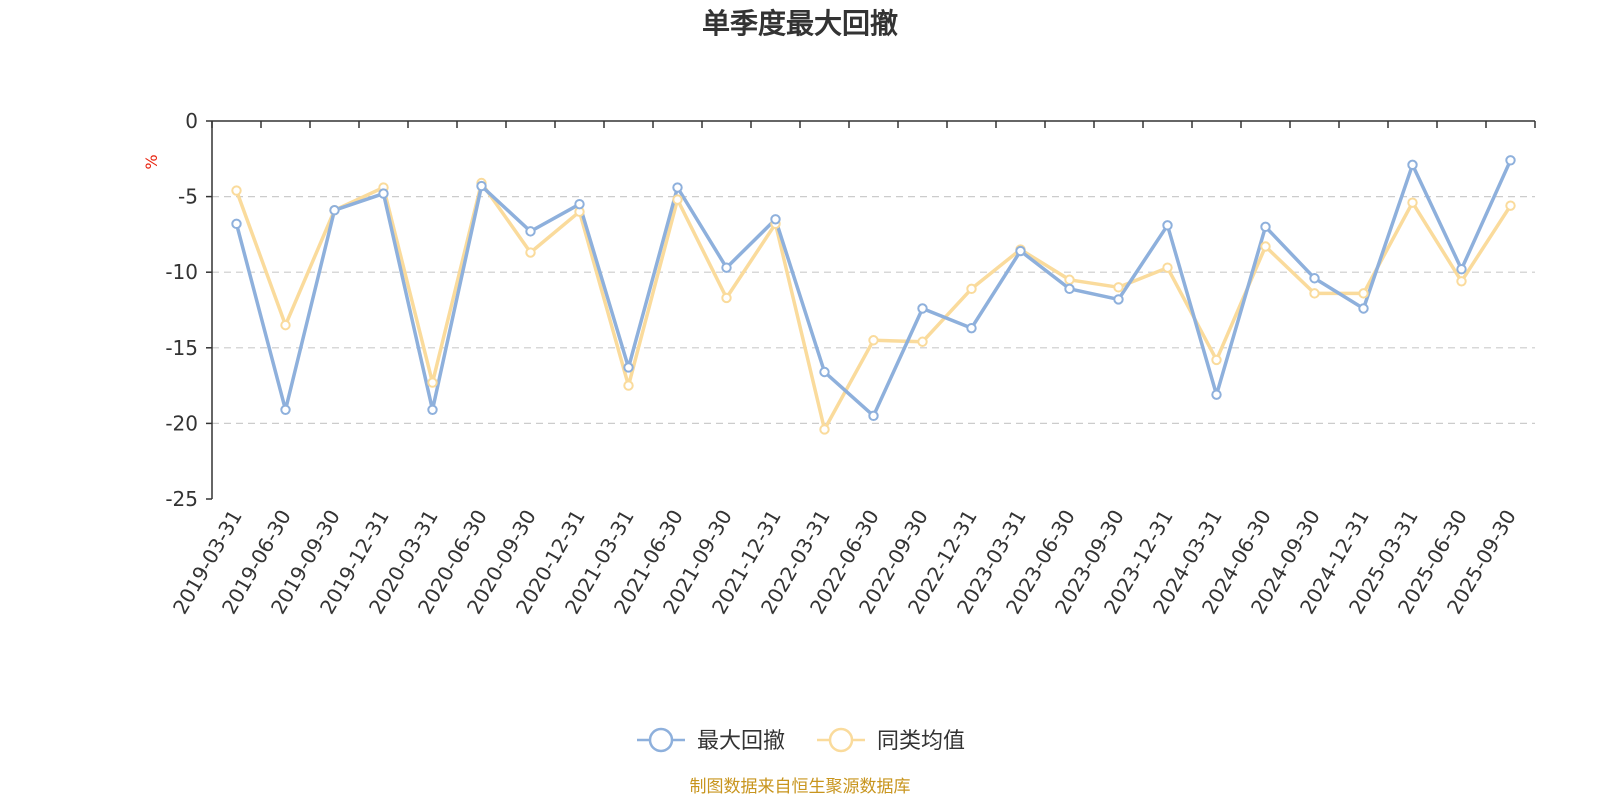  What do you see at coordinates (191, 121) in the screenshot?
I see `y-tick-label: 0` at bounding box center [191, 121].